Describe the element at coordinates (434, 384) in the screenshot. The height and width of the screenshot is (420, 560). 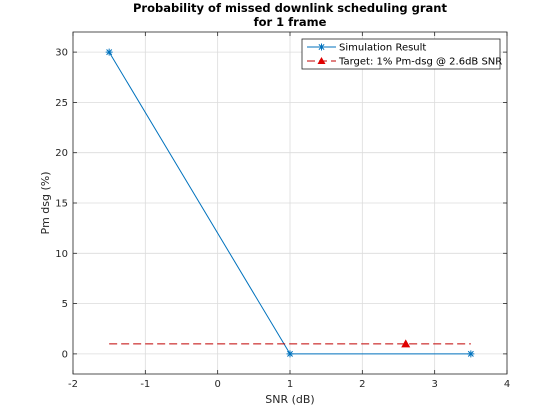
I see `x-tick-label: 3` at that location.